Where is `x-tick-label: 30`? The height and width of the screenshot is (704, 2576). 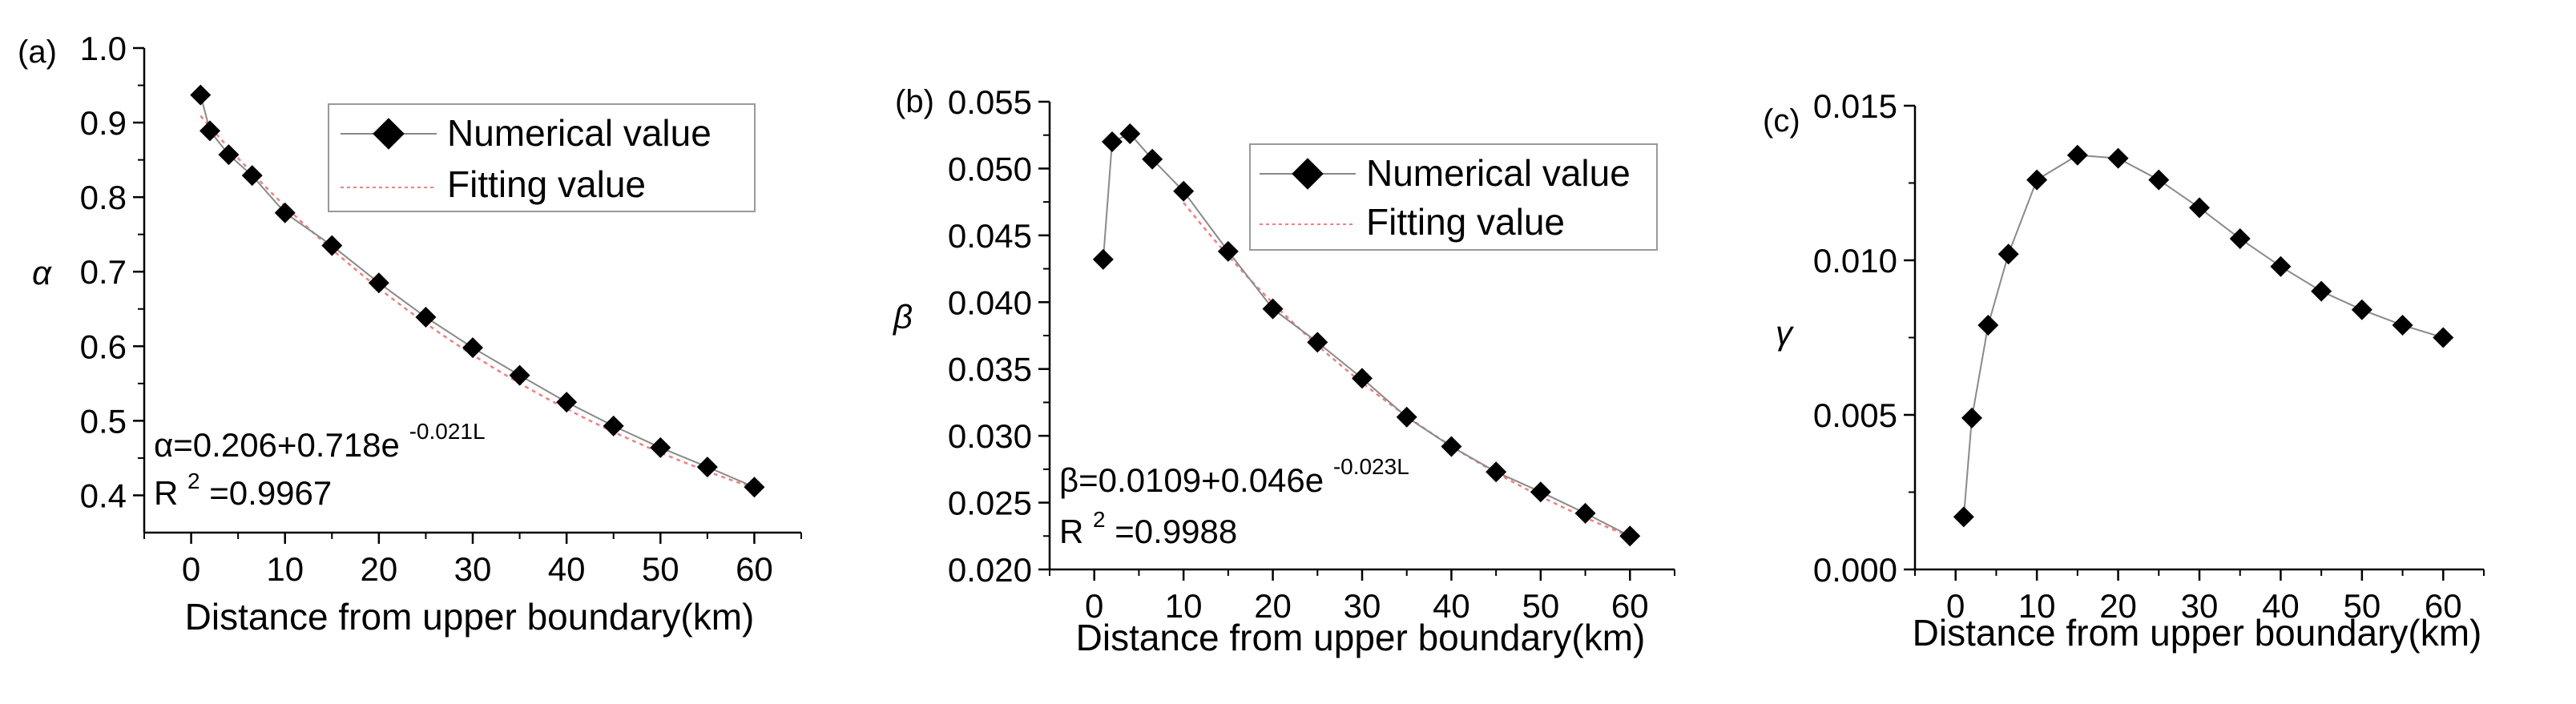 x-tick-label: 30 is located at coordinates (473, 569).